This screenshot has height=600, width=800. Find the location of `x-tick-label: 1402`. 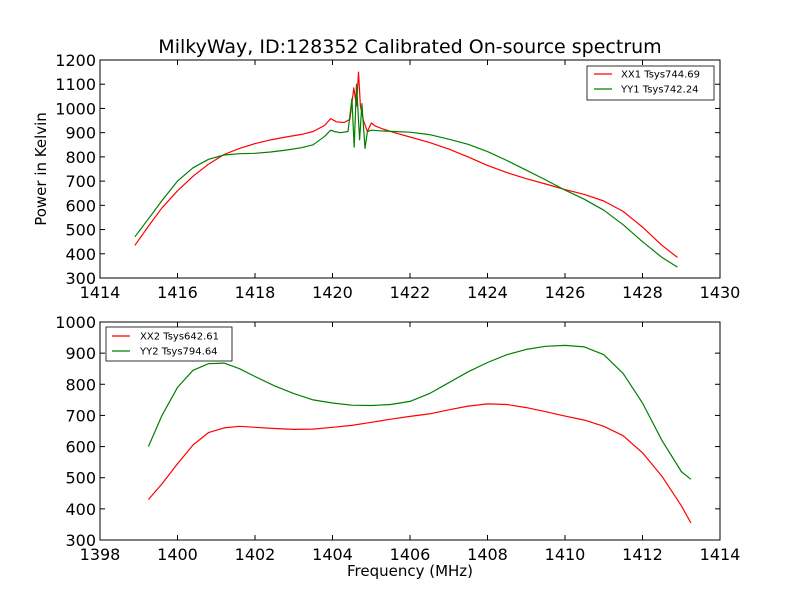

x-tick-label: 1402 is located at coordinates (255, 554).